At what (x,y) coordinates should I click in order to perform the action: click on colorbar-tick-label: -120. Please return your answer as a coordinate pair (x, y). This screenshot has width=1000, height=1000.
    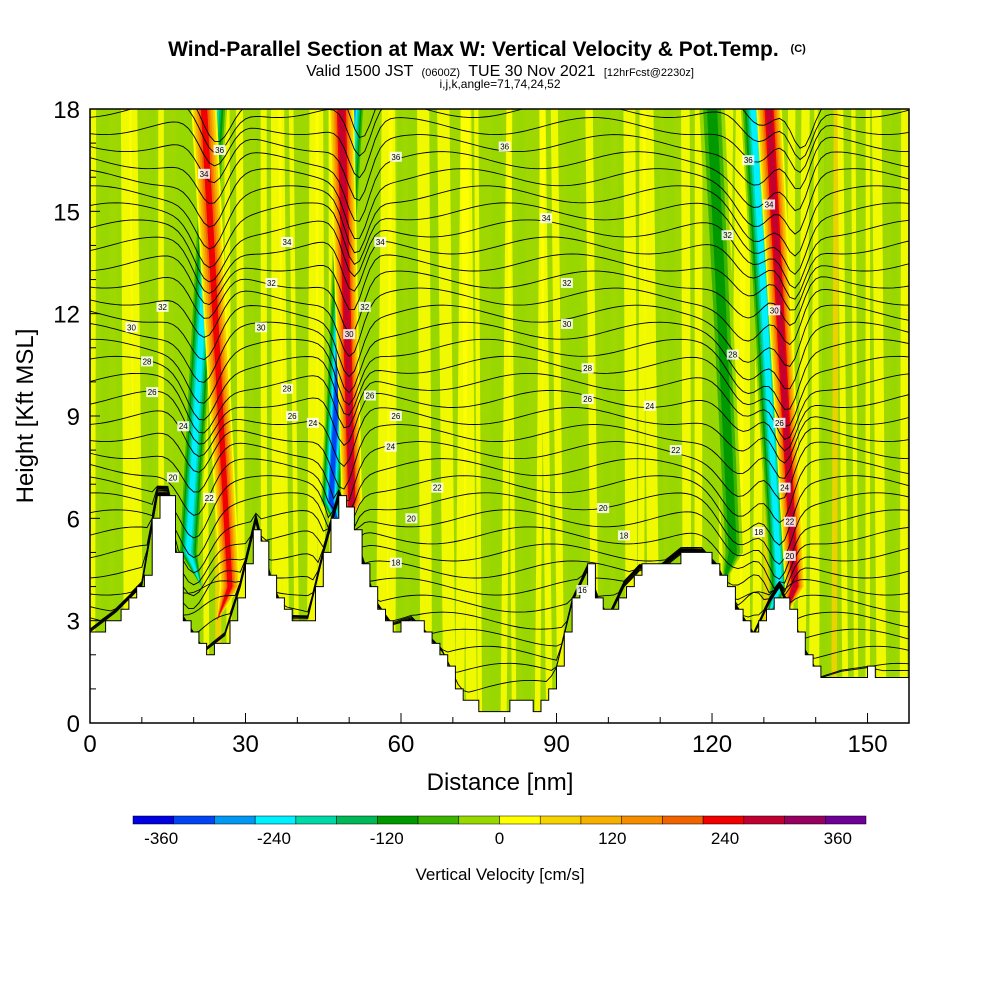
    Looking at the image, I should click on (387, 838).